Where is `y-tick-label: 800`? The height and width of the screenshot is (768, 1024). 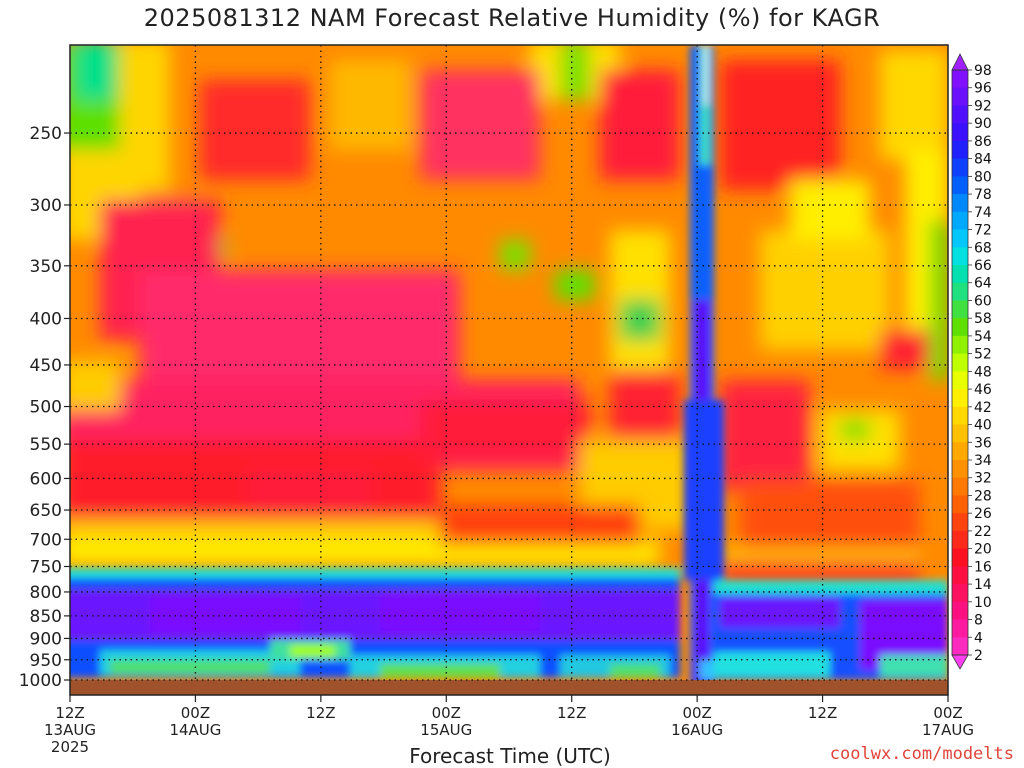 y-tick-label: 800 is located at coordinates (46, 593).